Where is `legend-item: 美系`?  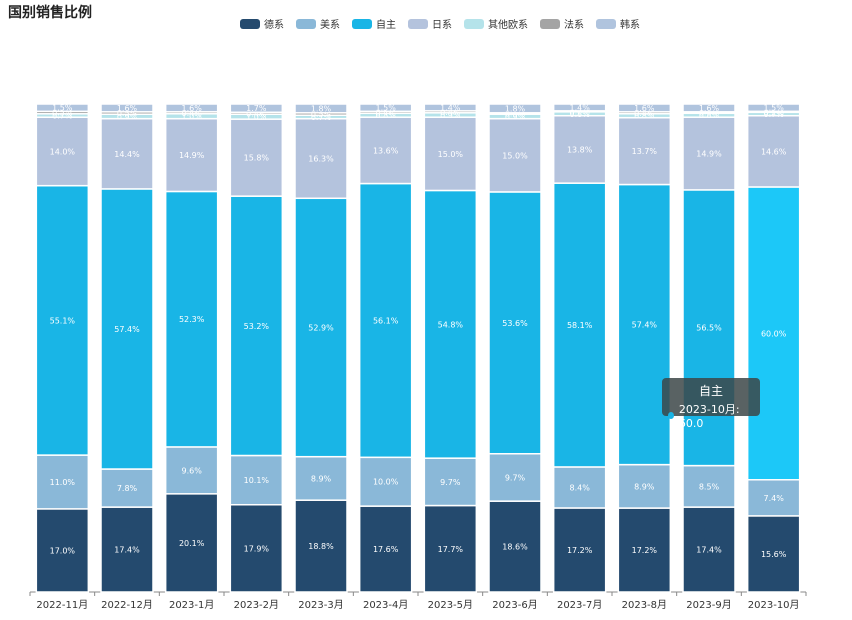 legend-item: 美系 is located at coordinates (318, 23).